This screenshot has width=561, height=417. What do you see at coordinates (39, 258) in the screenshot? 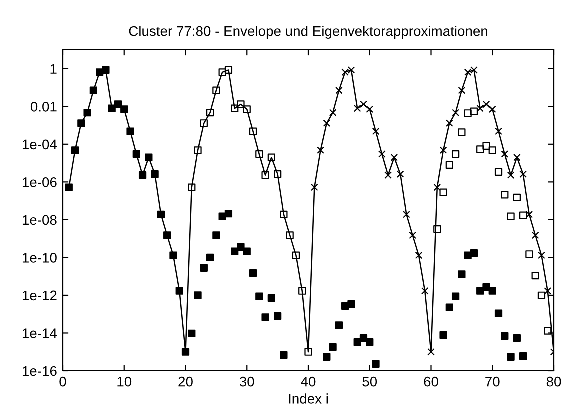
I see `y-tick-label: 1e-10` at bounding box center [39, 258].